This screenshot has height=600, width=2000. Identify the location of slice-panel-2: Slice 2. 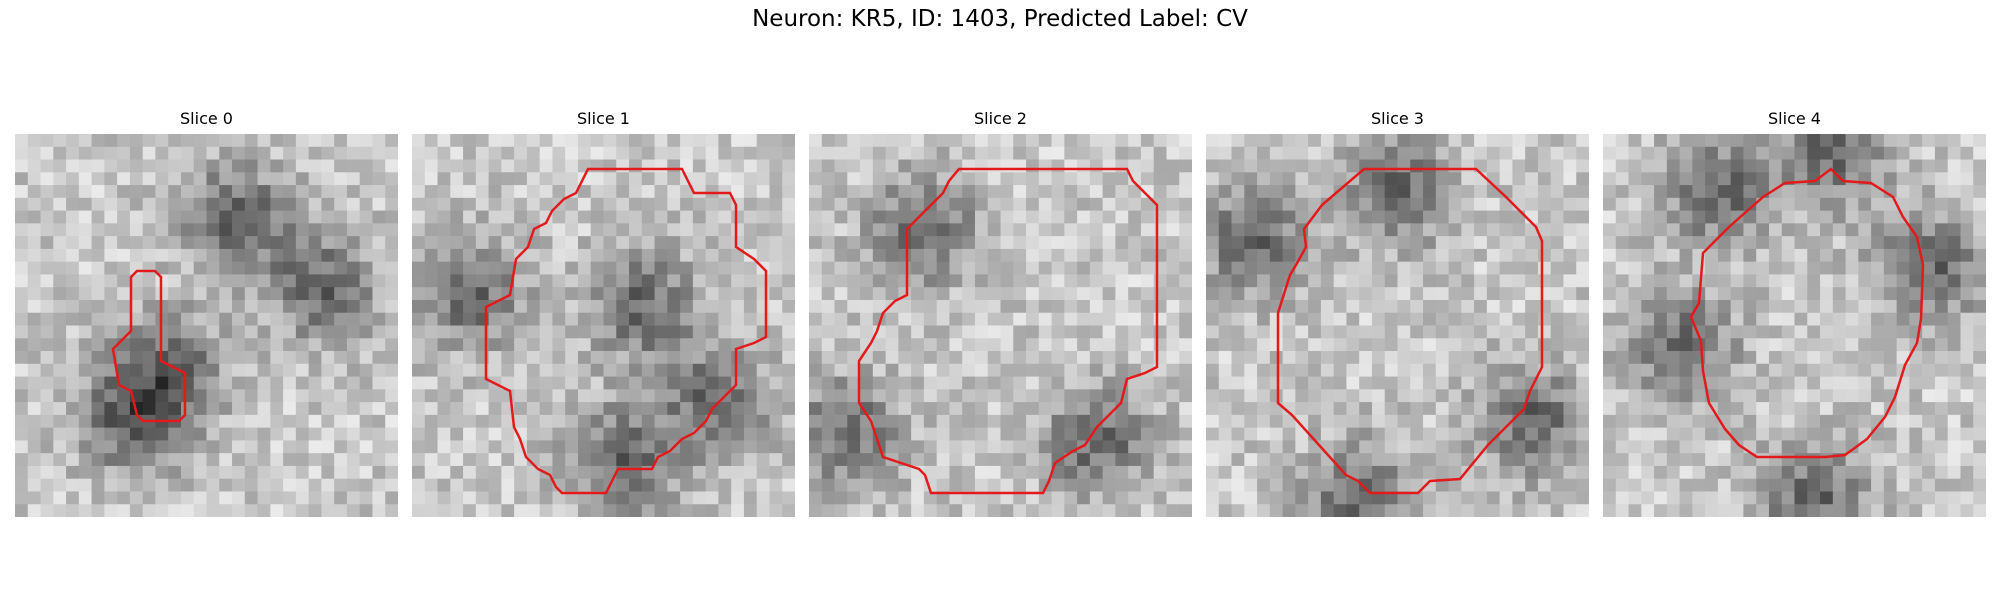
(1000, 313).